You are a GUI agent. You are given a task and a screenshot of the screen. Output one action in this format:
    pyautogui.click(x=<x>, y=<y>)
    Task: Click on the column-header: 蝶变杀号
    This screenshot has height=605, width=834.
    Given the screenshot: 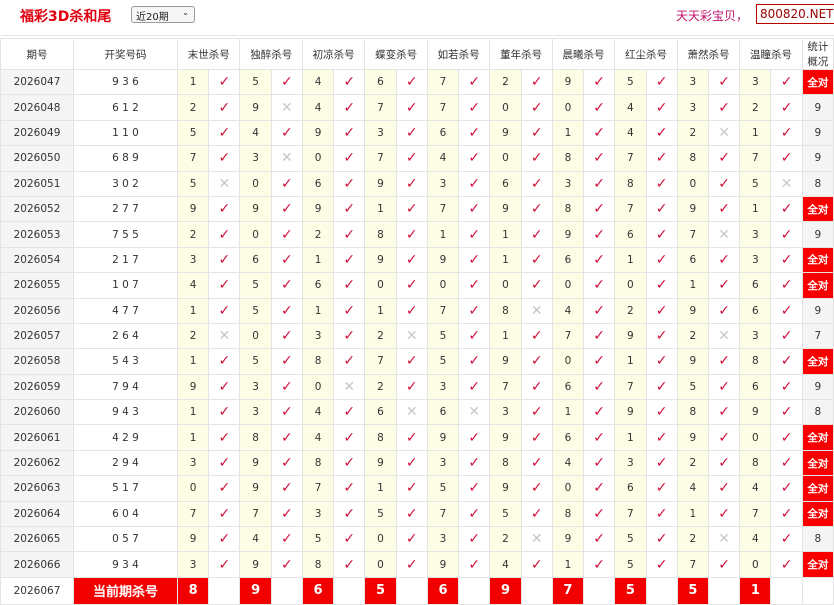 What is the action you would take?
    pyautogui.click(x=396, y=54)
    